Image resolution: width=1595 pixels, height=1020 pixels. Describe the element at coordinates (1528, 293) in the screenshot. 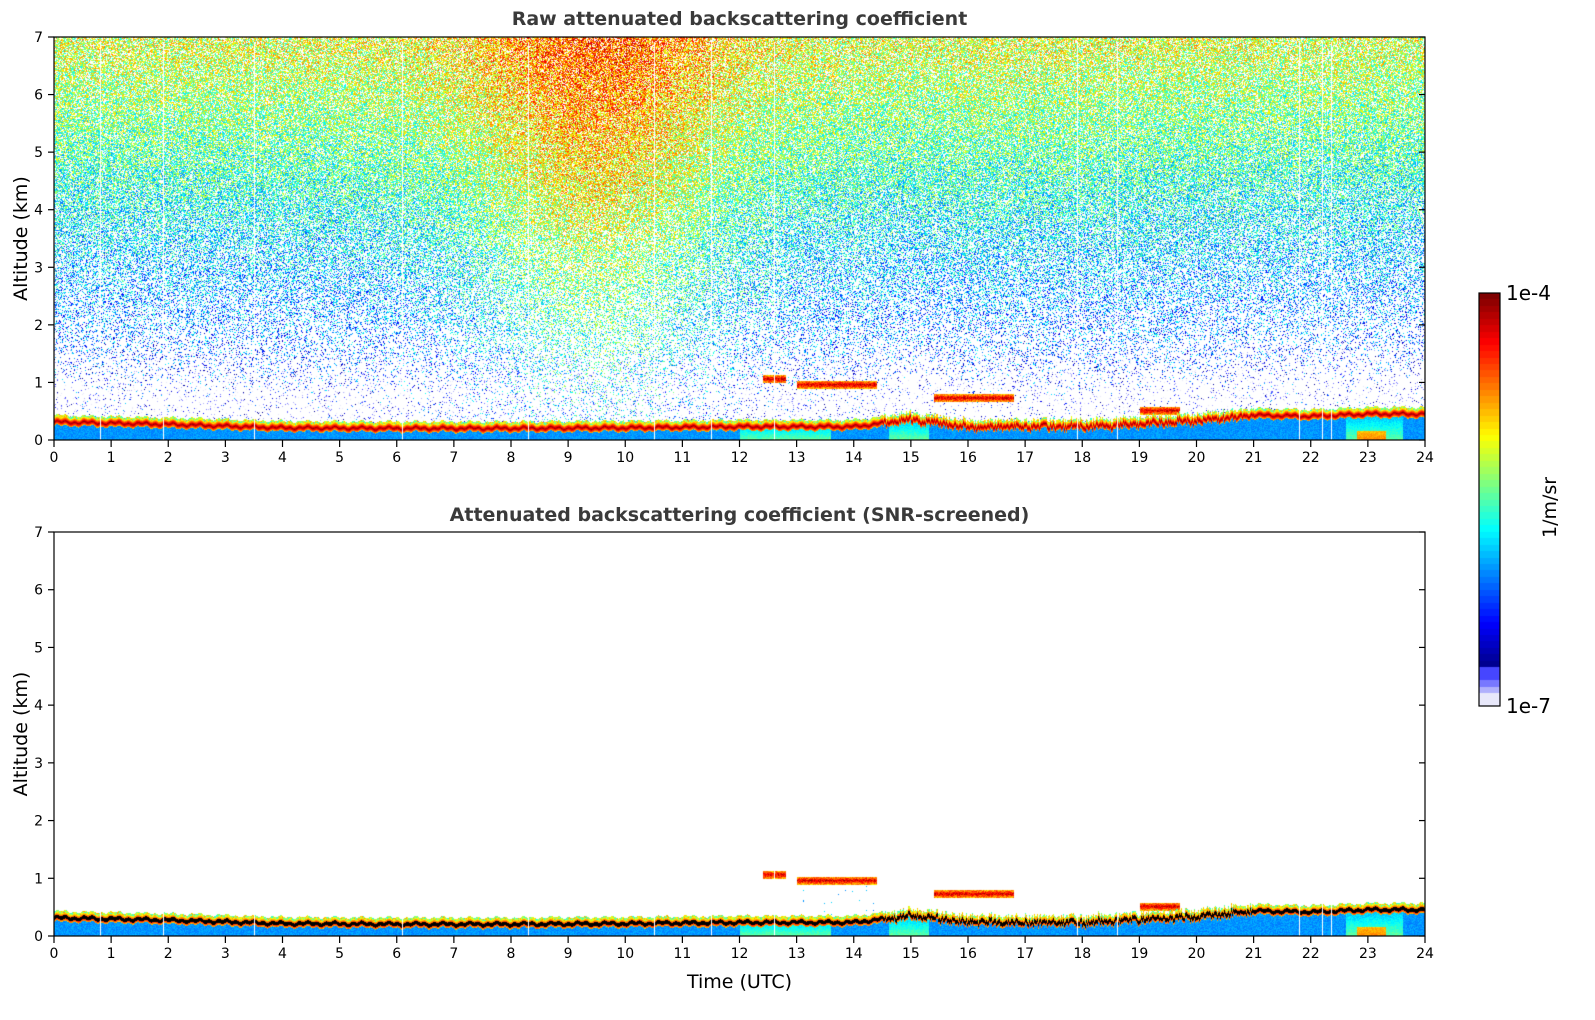

I see `colorbar-max-label: 1e-4` at that location.